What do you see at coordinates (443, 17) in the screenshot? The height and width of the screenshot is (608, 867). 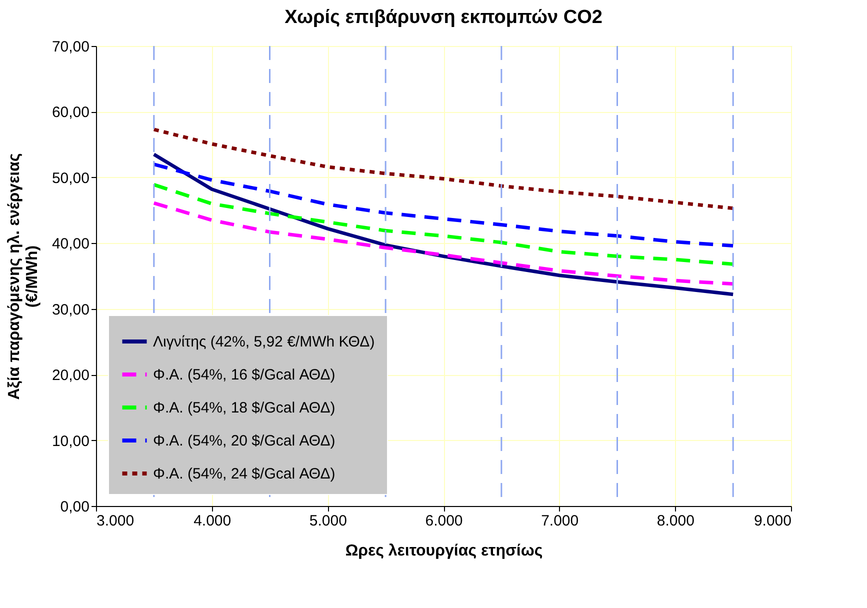 I see `chart-title: Χωρίς επιβάρυνση εκπομπών CO2` at bounding box center [443, 17].